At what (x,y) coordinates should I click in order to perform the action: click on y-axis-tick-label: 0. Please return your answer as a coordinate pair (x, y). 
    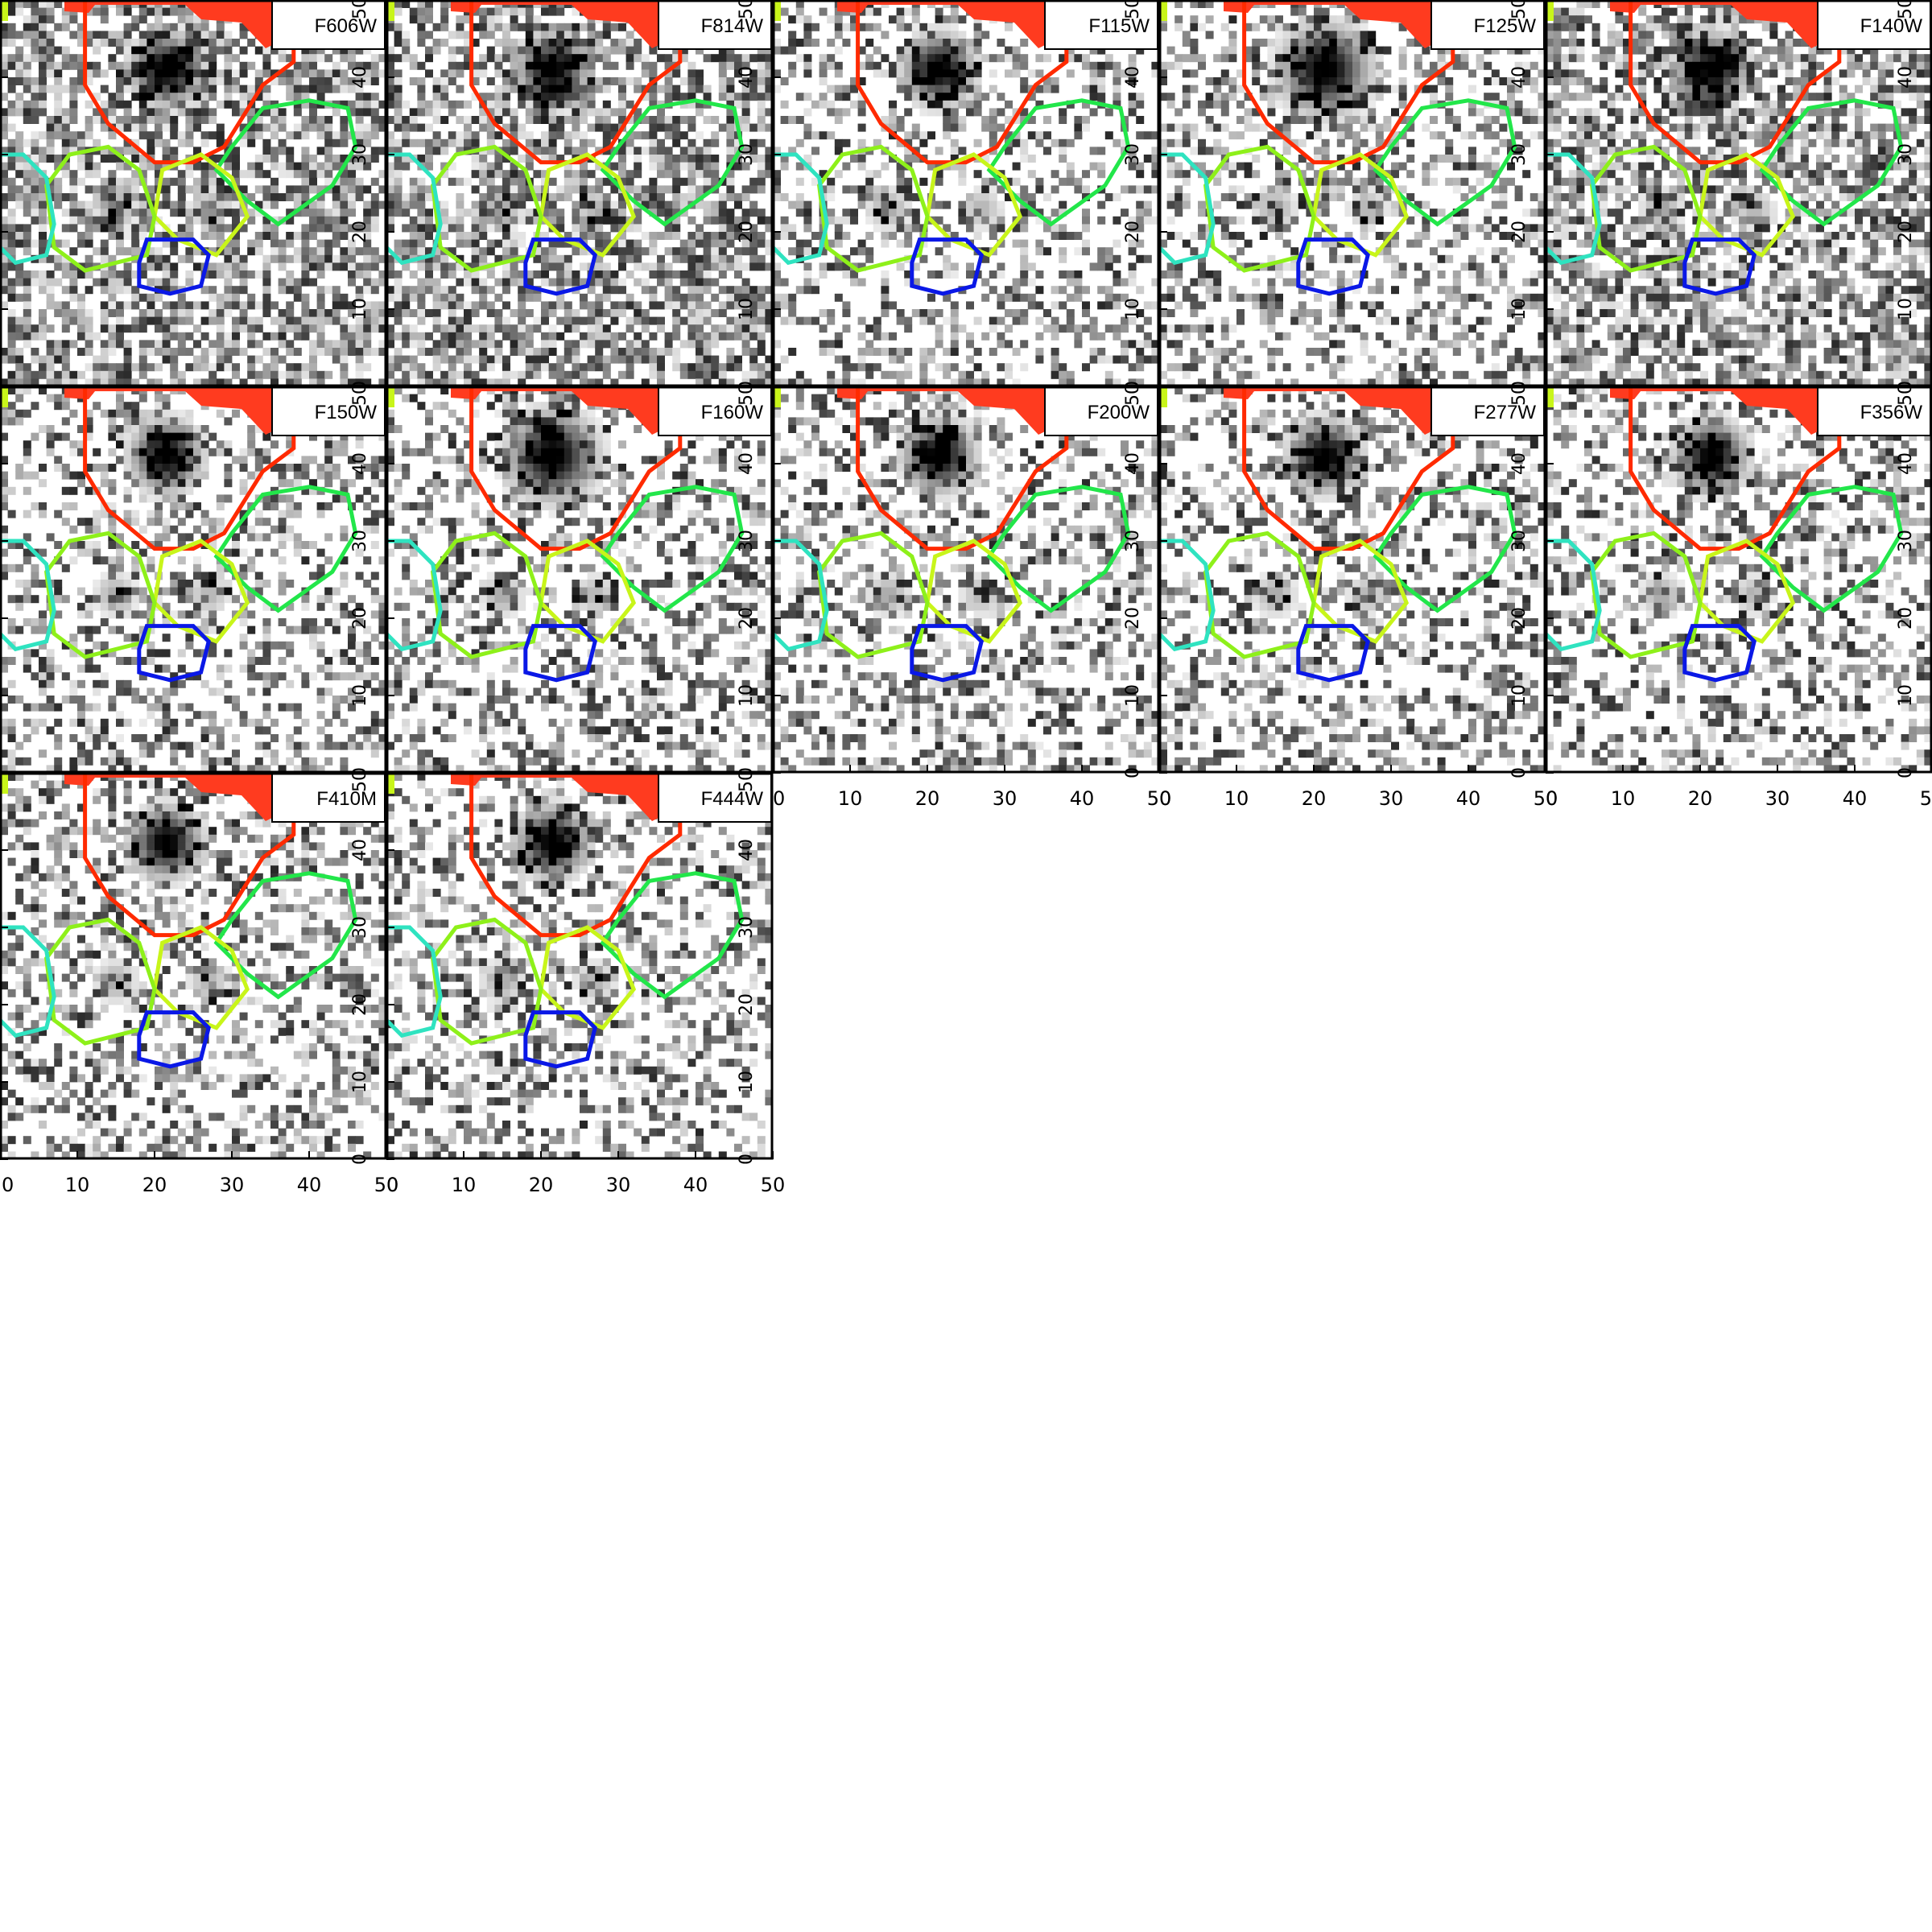
    Looking at the image, I should click on (1133, 772).